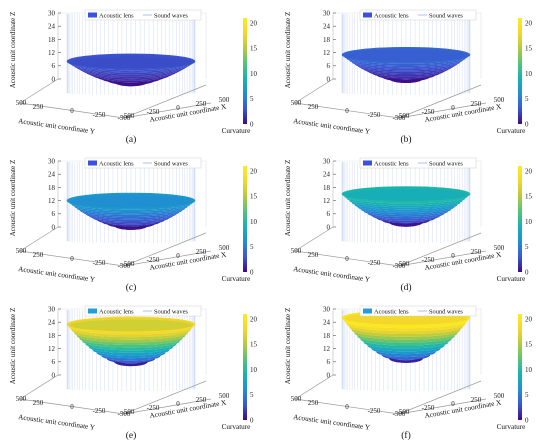 This screenshot has height=444, width=550. What do you see at coordinates (99, 263) in the screenshot?
I see `y-tick-label: -250` at bounding box center [99, 263].